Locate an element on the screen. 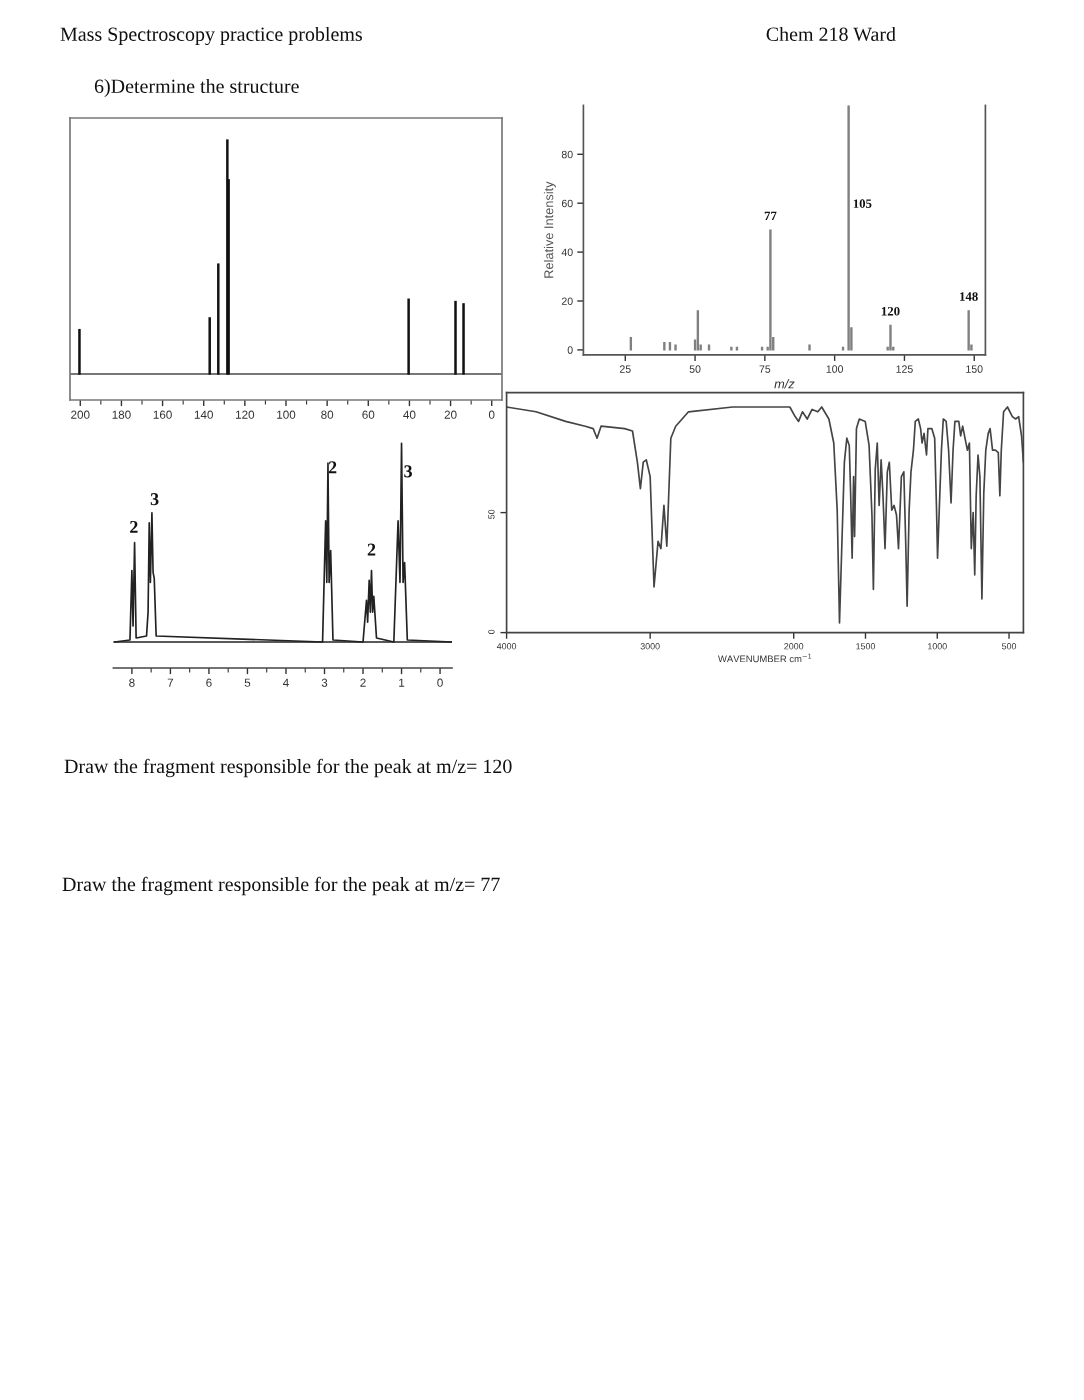  text: Mass Spectroscopy practice problems is located at coordinates (211, 36).